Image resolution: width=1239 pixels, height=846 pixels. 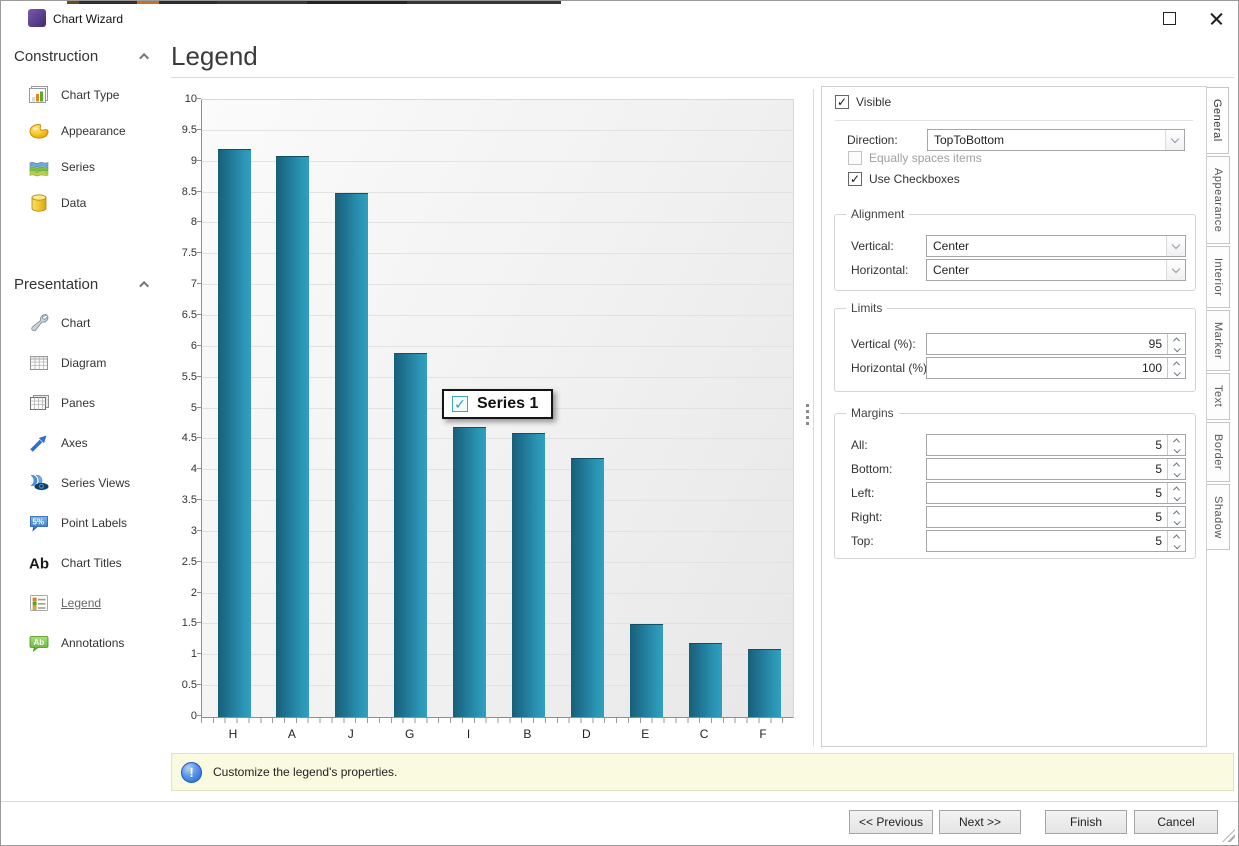 I want to click on sidebar-item-series: Series, so click(x=83, y=167).